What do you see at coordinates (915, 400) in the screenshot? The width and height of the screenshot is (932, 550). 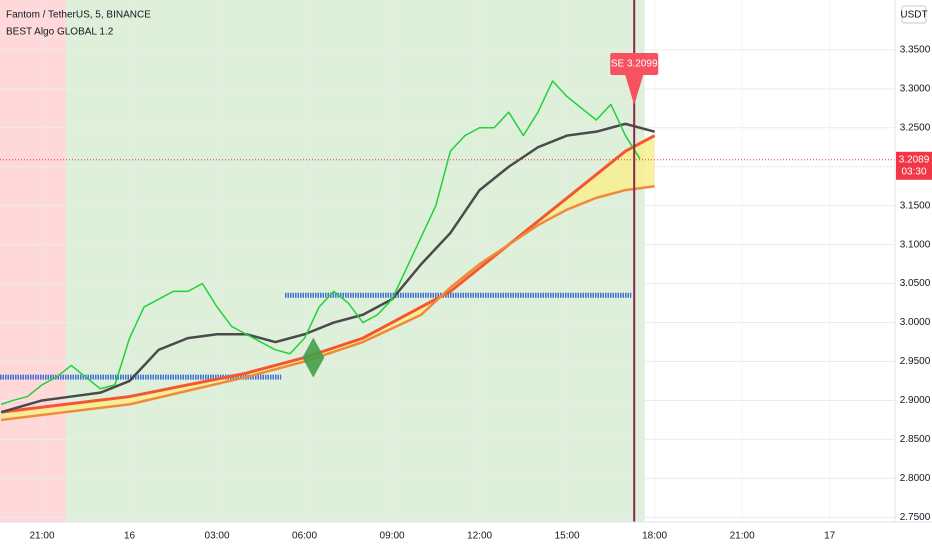 I see `y-tick-label: 2.9000` at bounding box center [915, 400].